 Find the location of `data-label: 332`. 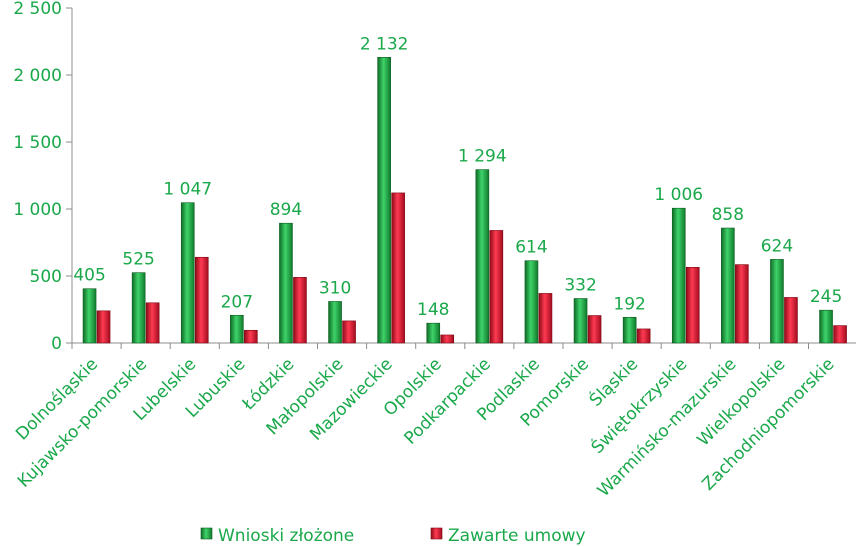

data-label: 332 is located at coordinates (580, 286).